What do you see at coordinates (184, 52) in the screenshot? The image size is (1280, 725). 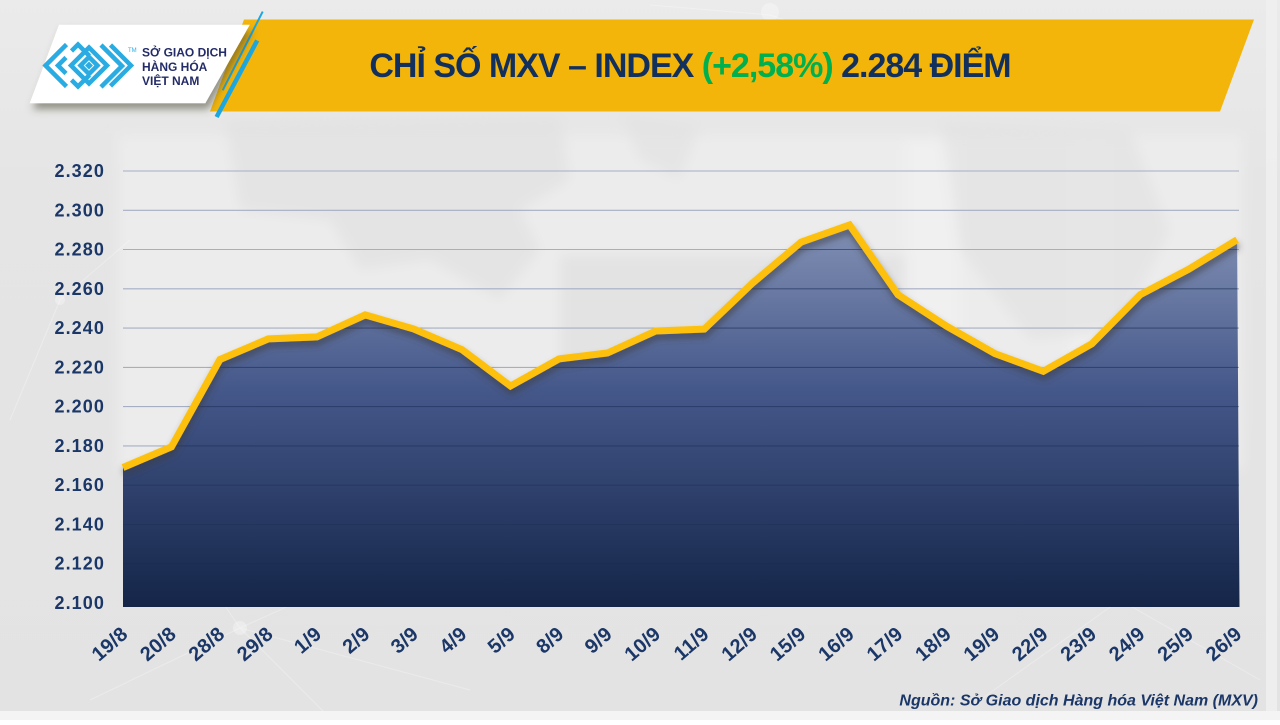 I see `svg-text: SỞ GIAO DỊCH` at bounding box center [184, 52].